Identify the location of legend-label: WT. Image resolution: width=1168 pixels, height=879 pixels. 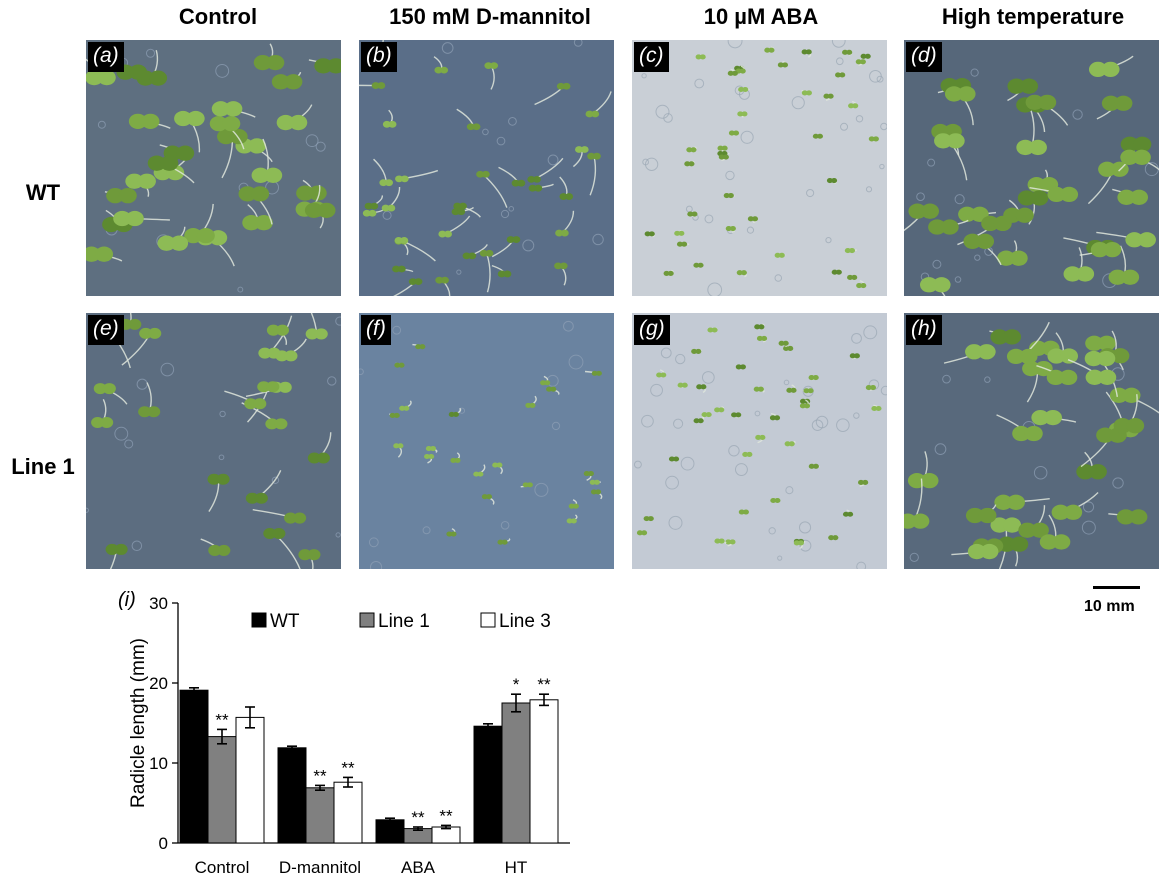
(285, 621).